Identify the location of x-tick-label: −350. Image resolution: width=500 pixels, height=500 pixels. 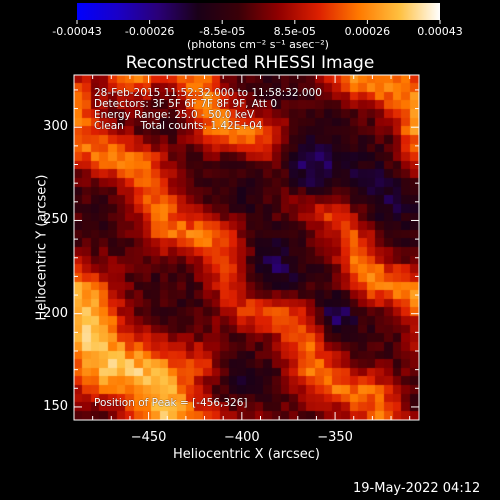
(335, 437).